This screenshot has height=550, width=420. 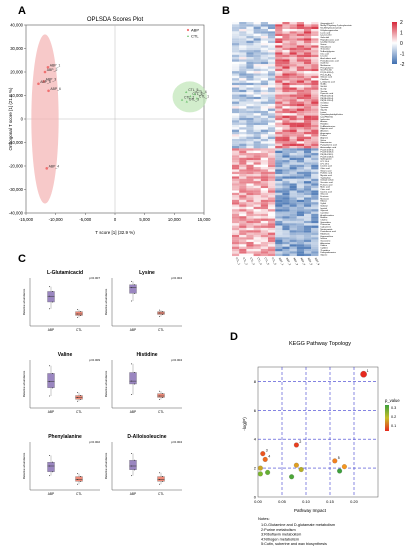 What do you see at coordinates (323, 135) in the screenshot?
I see `heatmap-row-label: Proline` at bounding box center [323, 135].